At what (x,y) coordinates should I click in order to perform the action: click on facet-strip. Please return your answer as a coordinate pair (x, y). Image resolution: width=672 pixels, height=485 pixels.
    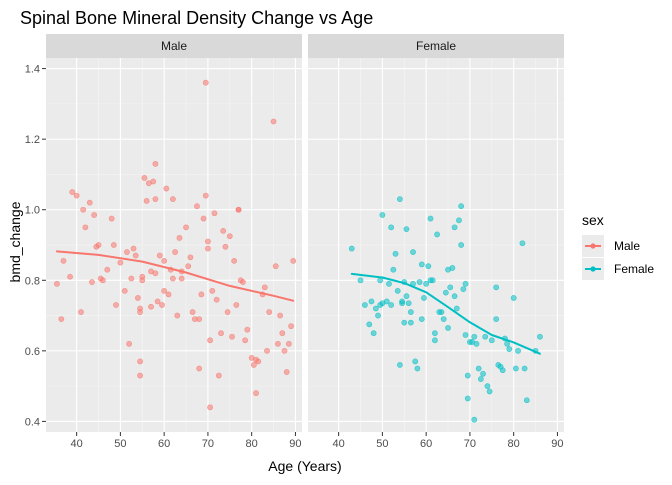
    Looking at the image, I should click on (174, 46).